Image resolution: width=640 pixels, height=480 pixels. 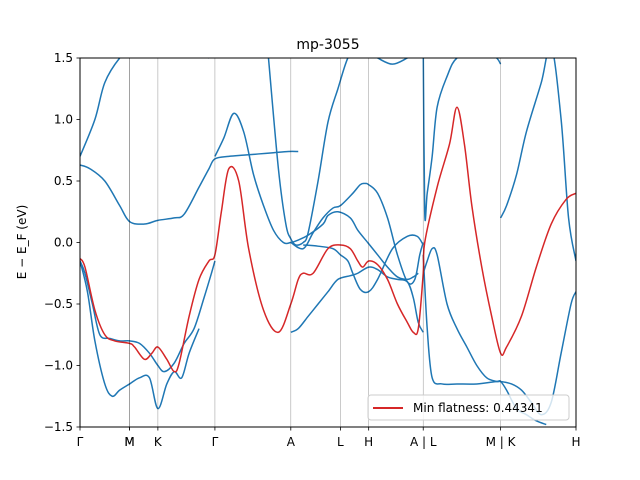 I want to click on y-axis-ticks: −1.5 −1.0 −0.5 0.0 0.5 1.0 1.5, so click(x=62, y=242).